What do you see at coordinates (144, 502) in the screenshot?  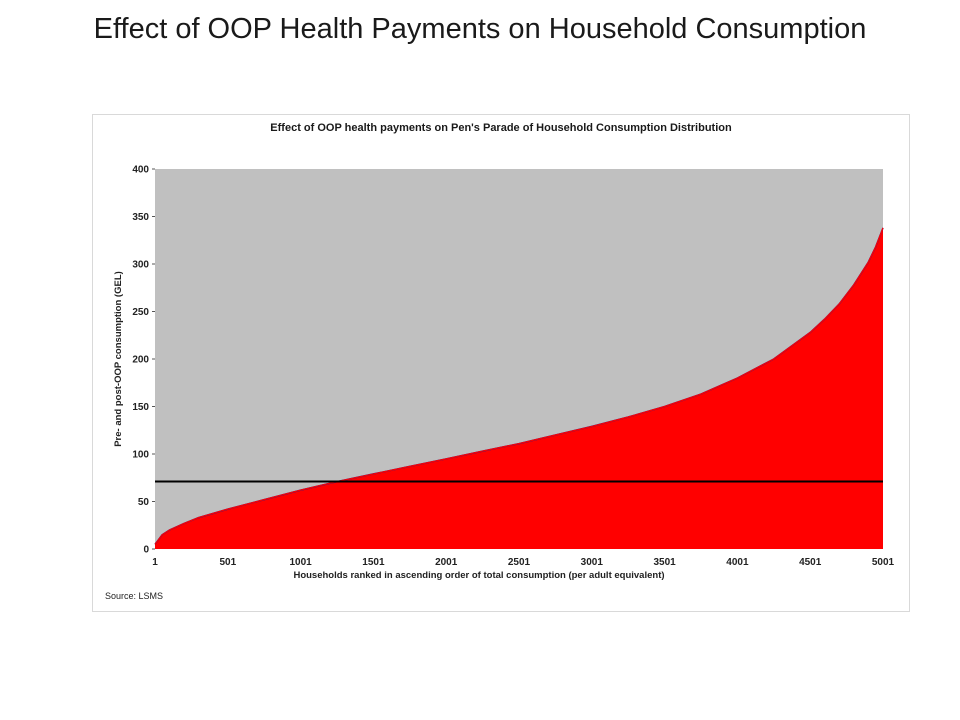 I see `y-tick-label: 50` at bounding box center [144, 502].